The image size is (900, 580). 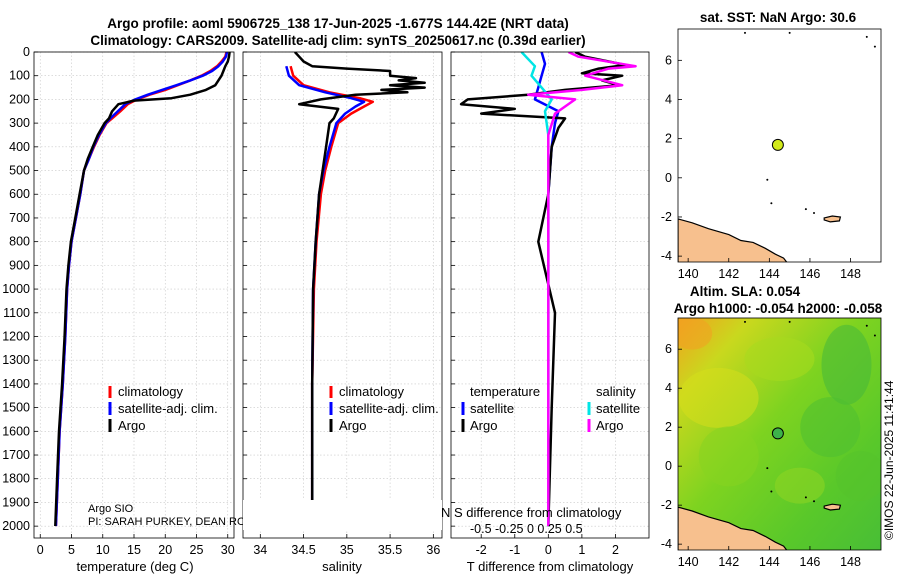 What do you see at coordinates (372, 391) in the screenshot?
I see `legend-label-climatology: climatology` at bounding box center [372, 391].